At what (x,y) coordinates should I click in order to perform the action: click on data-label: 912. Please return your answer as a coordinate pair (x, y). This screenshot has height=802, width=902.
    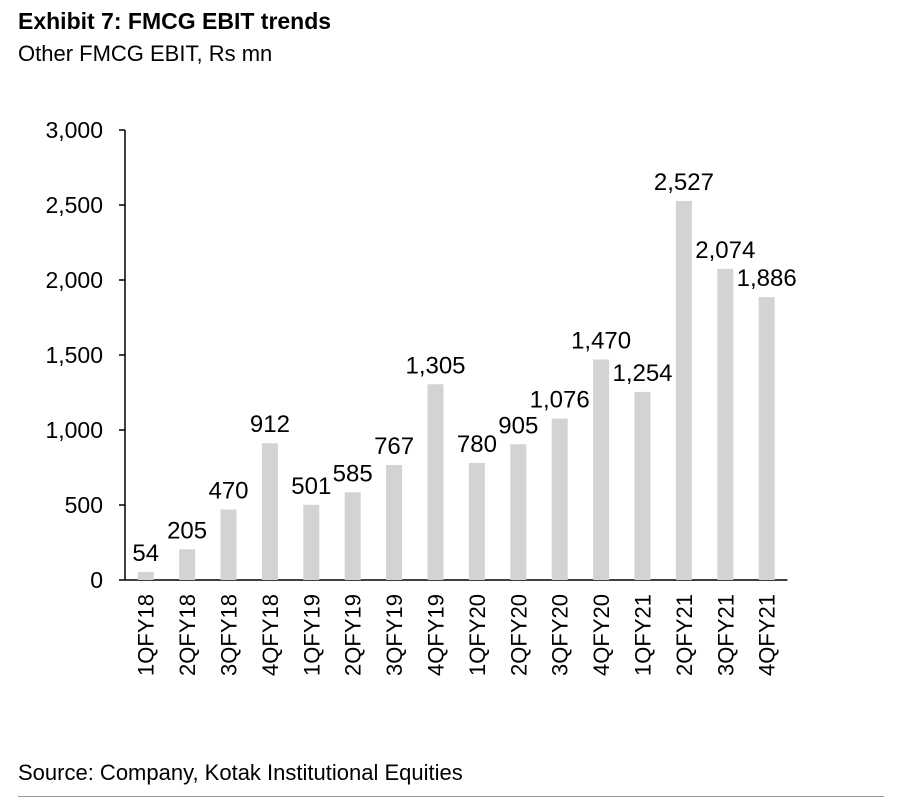
    Looking at the image, I should click on (270, 424).